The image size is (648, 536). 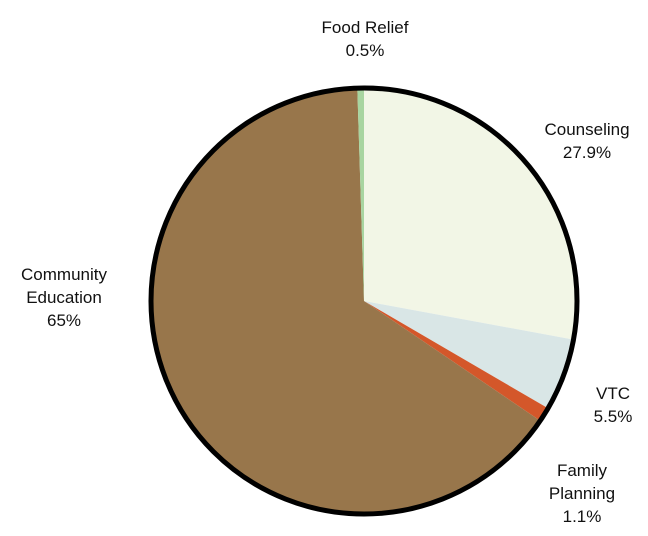 What do you see at coordinates (613, 405) in the screenshot?
I see `label-vtc: VTC 5.5%` at bounding box center [613, 405].